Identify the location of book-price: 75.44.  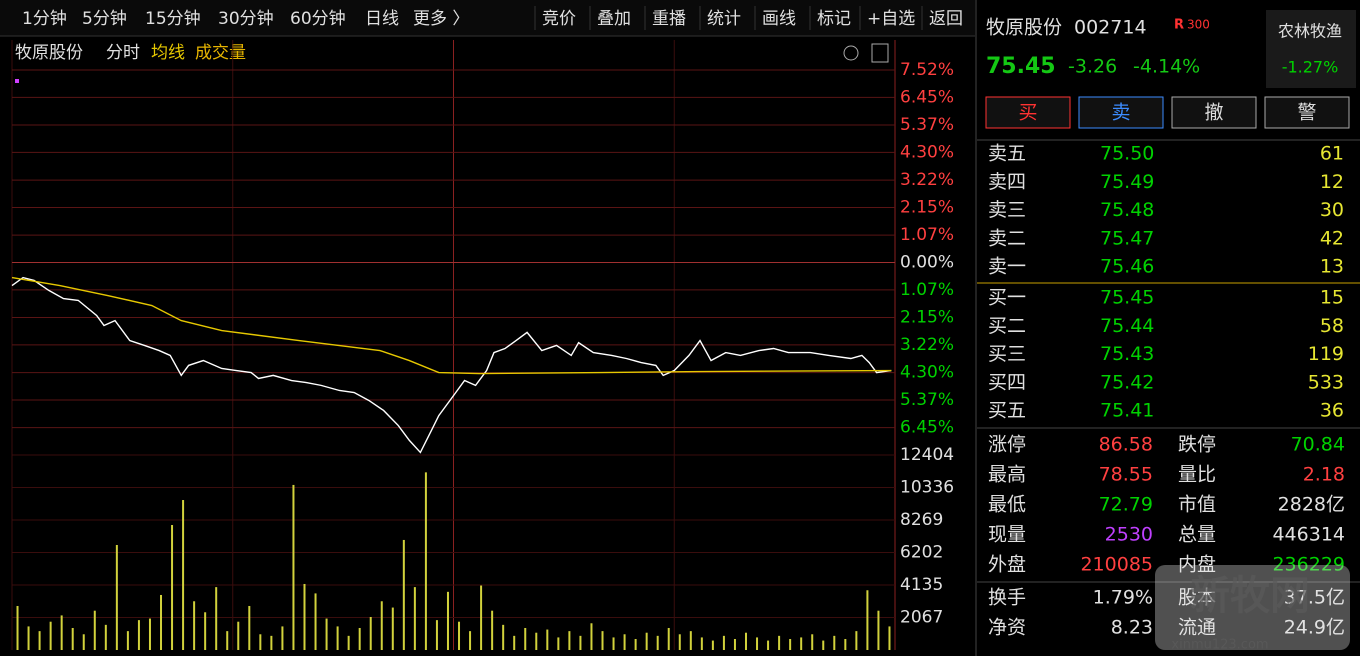
(1127, 326).